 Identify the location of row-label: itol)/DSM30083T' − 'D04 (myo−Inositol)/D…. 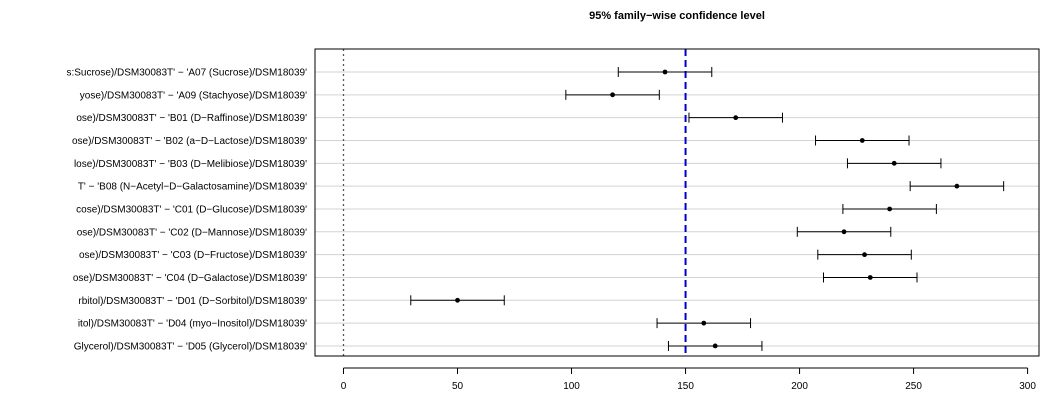
(192, 324).